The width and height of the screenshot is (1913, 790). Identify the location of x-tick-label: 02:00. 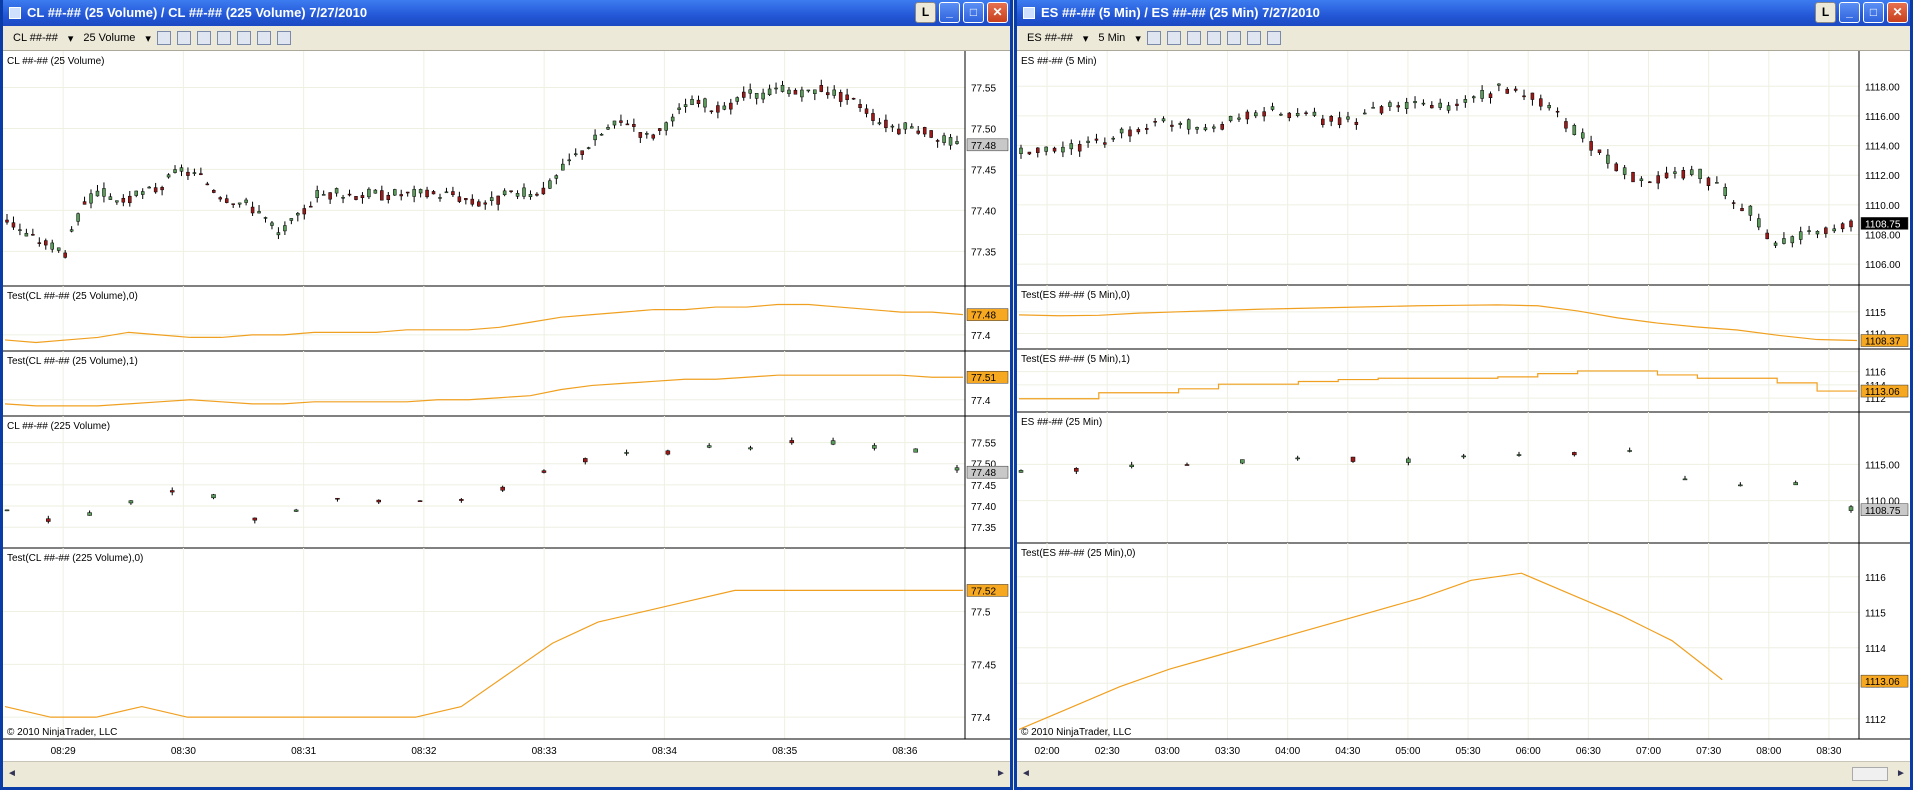
(1047, 751).